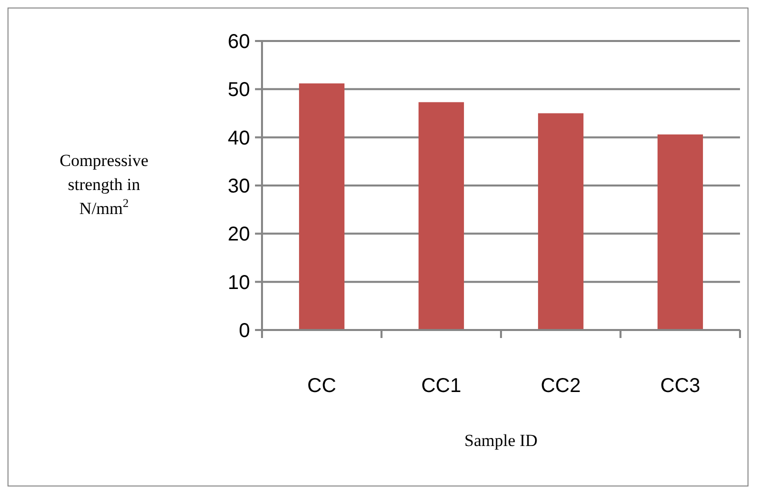  What do you see at coordinates (680, 386) in the screenshot?
I see `x-tick-label: CC3` at bounding box center [680, 386].